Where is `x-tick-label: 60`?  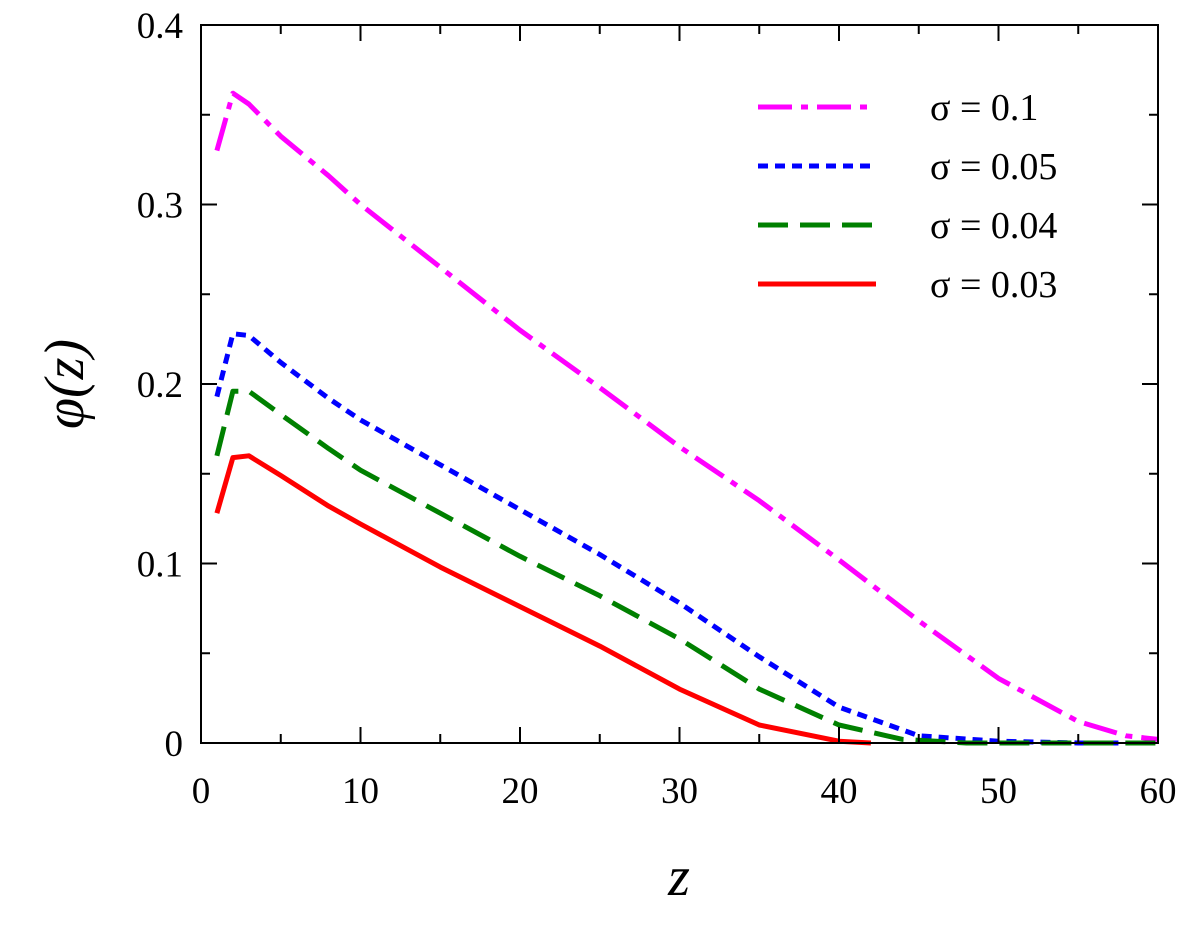 x-tick-label: 60 is located at coordinates (1158, 791).